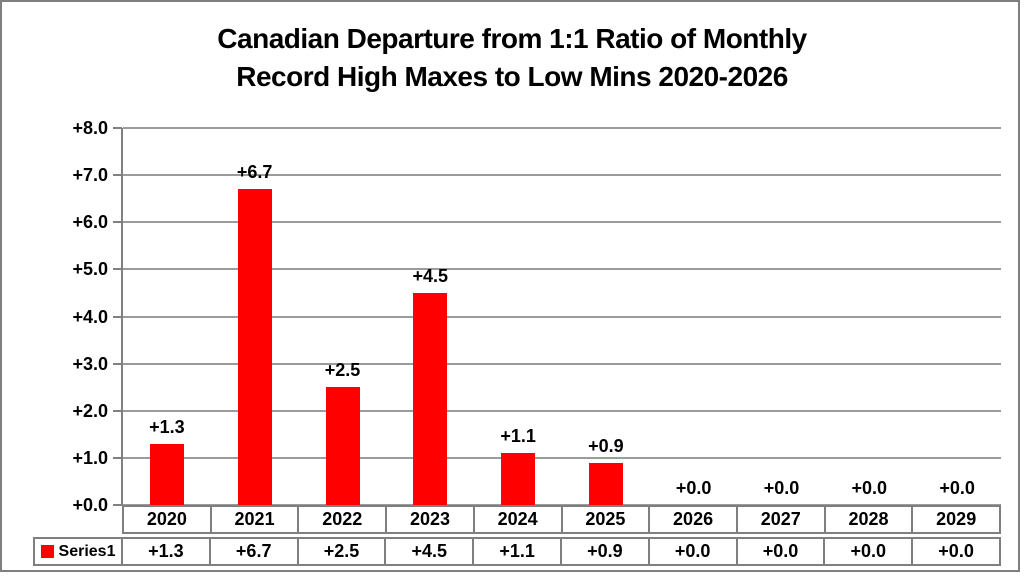  What do you see at coordinates (607, 519) in the screenshot?
I see `x-axis-category-cell: 2025` at bounding box center [607, 519].